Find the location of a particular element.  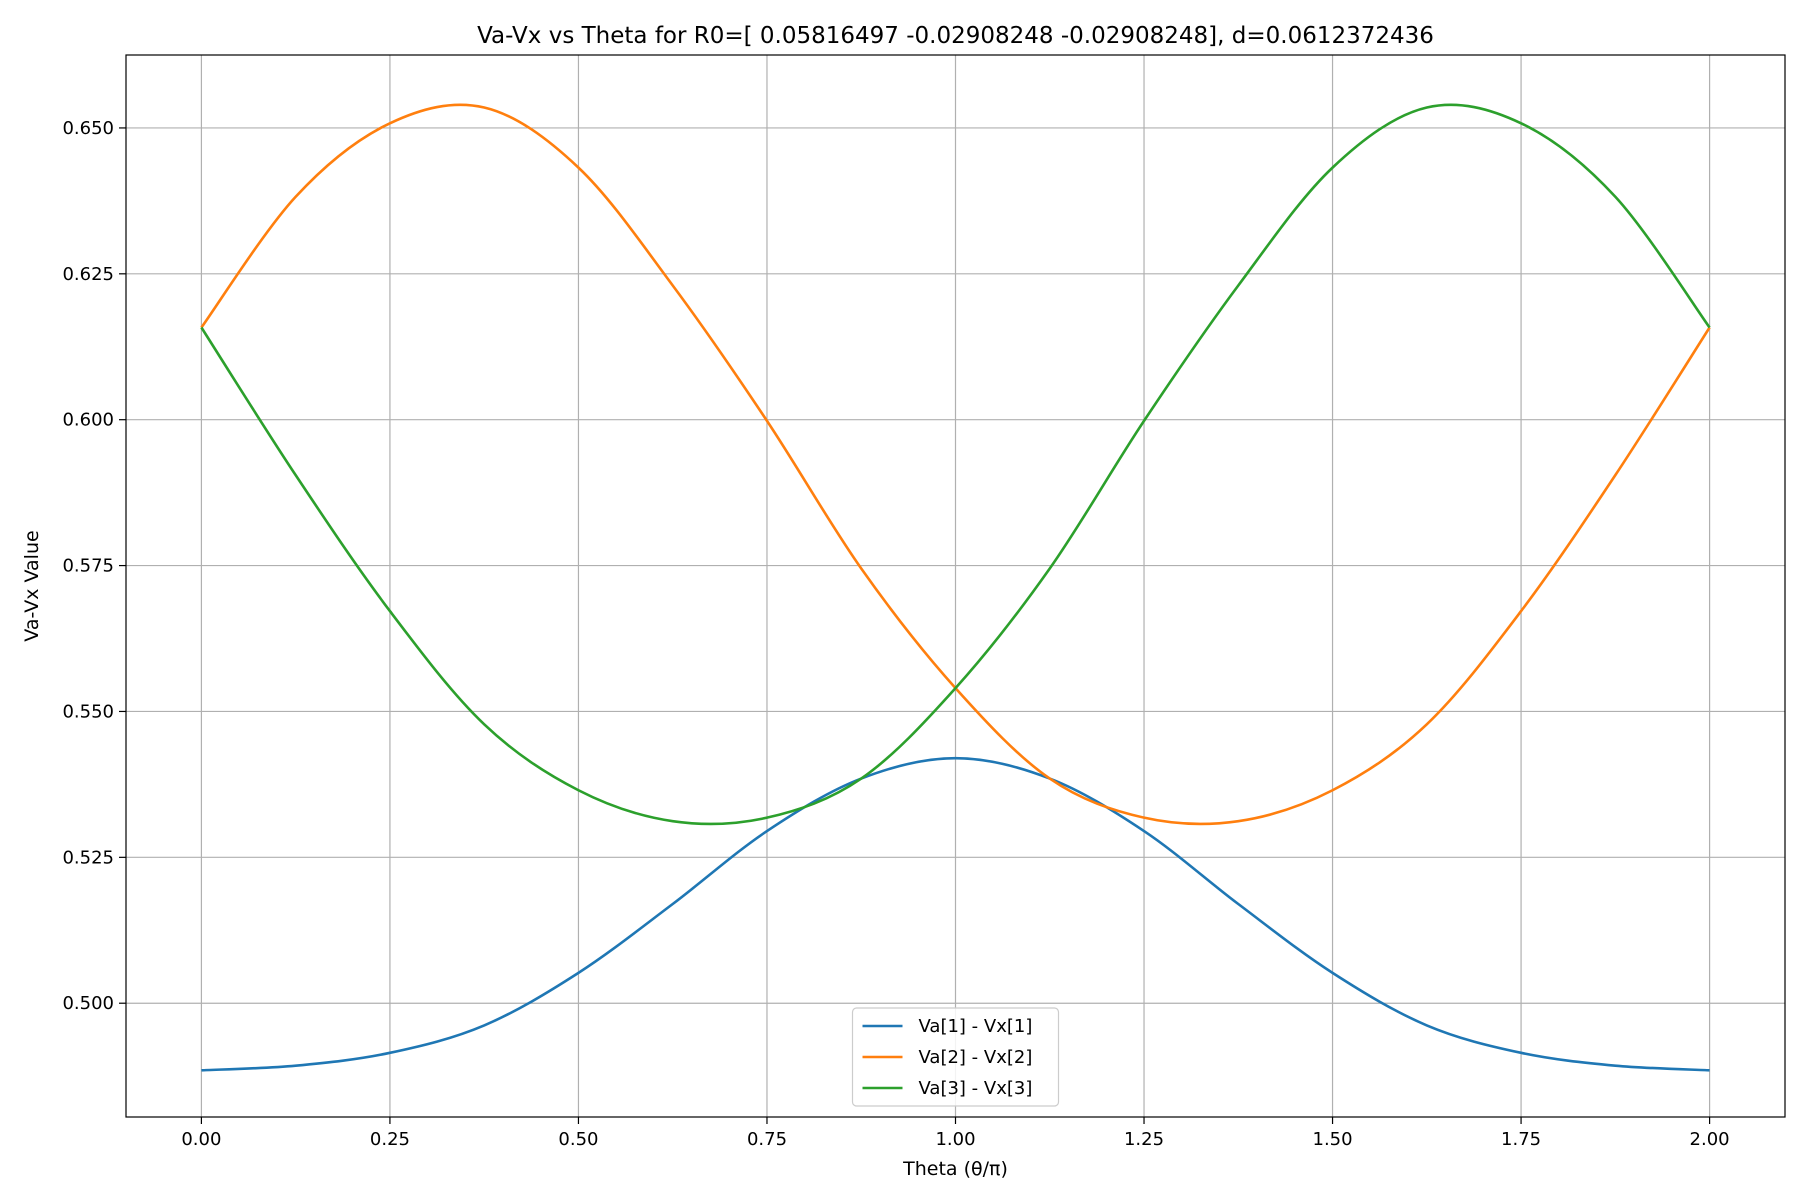

y-axis-label: Va-Vx Value is located at coordinates (32, 585).